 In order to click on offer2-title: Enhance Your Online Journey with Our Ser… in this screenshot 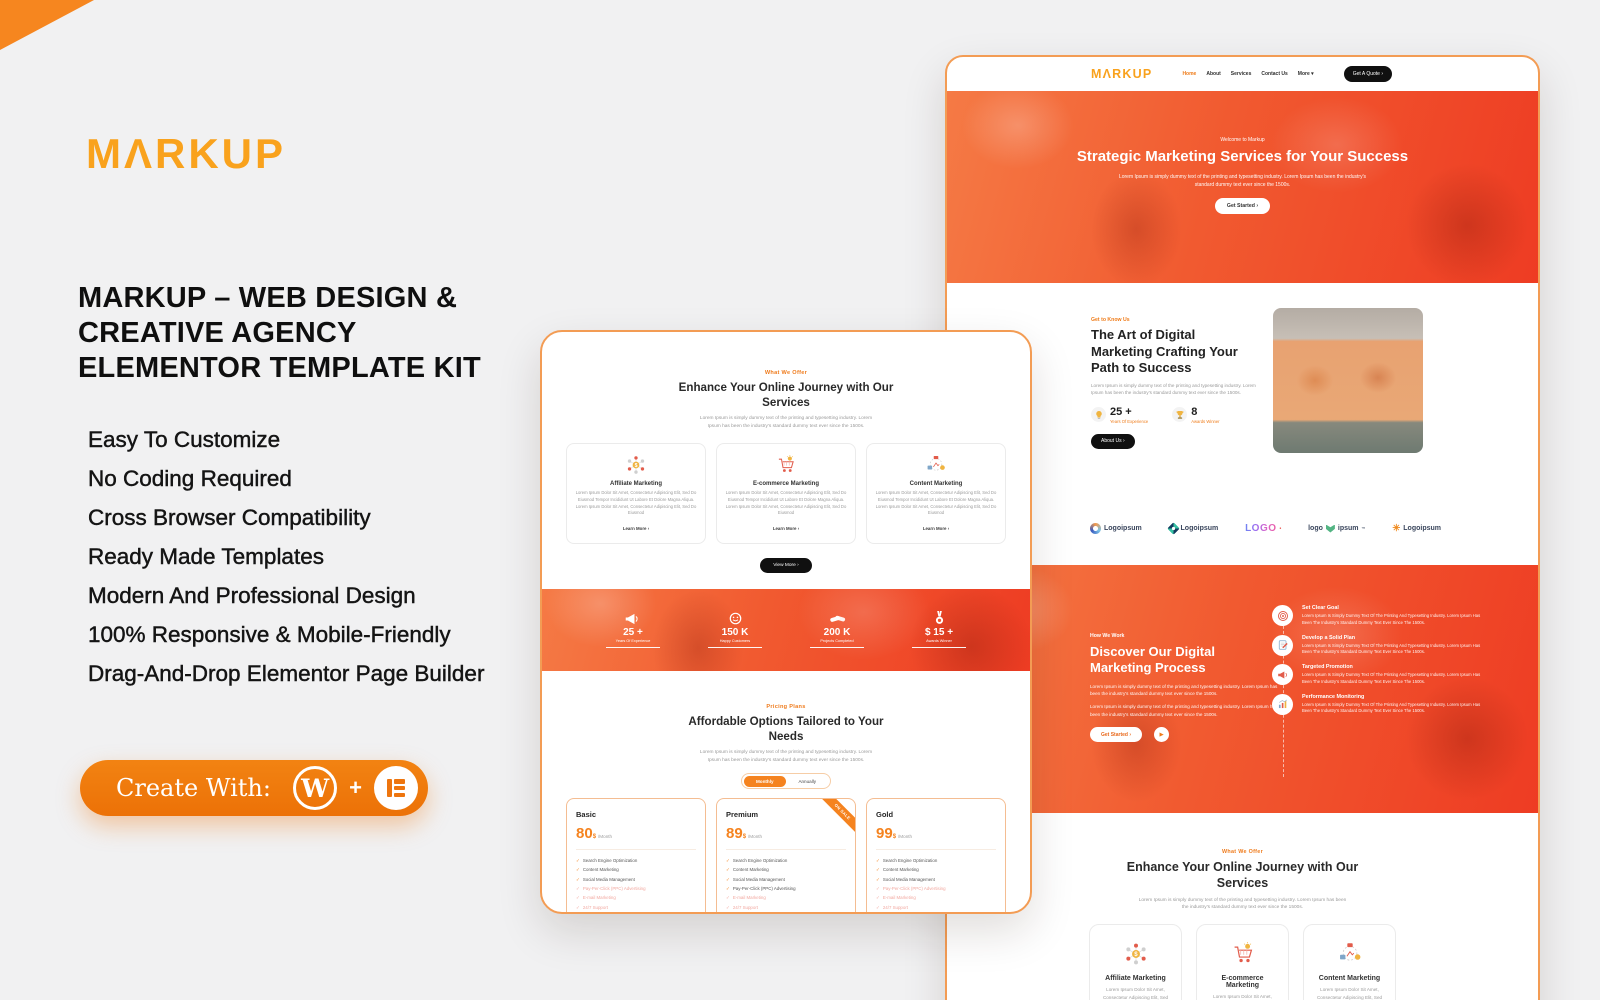, I will do `click(1242, 875)`.